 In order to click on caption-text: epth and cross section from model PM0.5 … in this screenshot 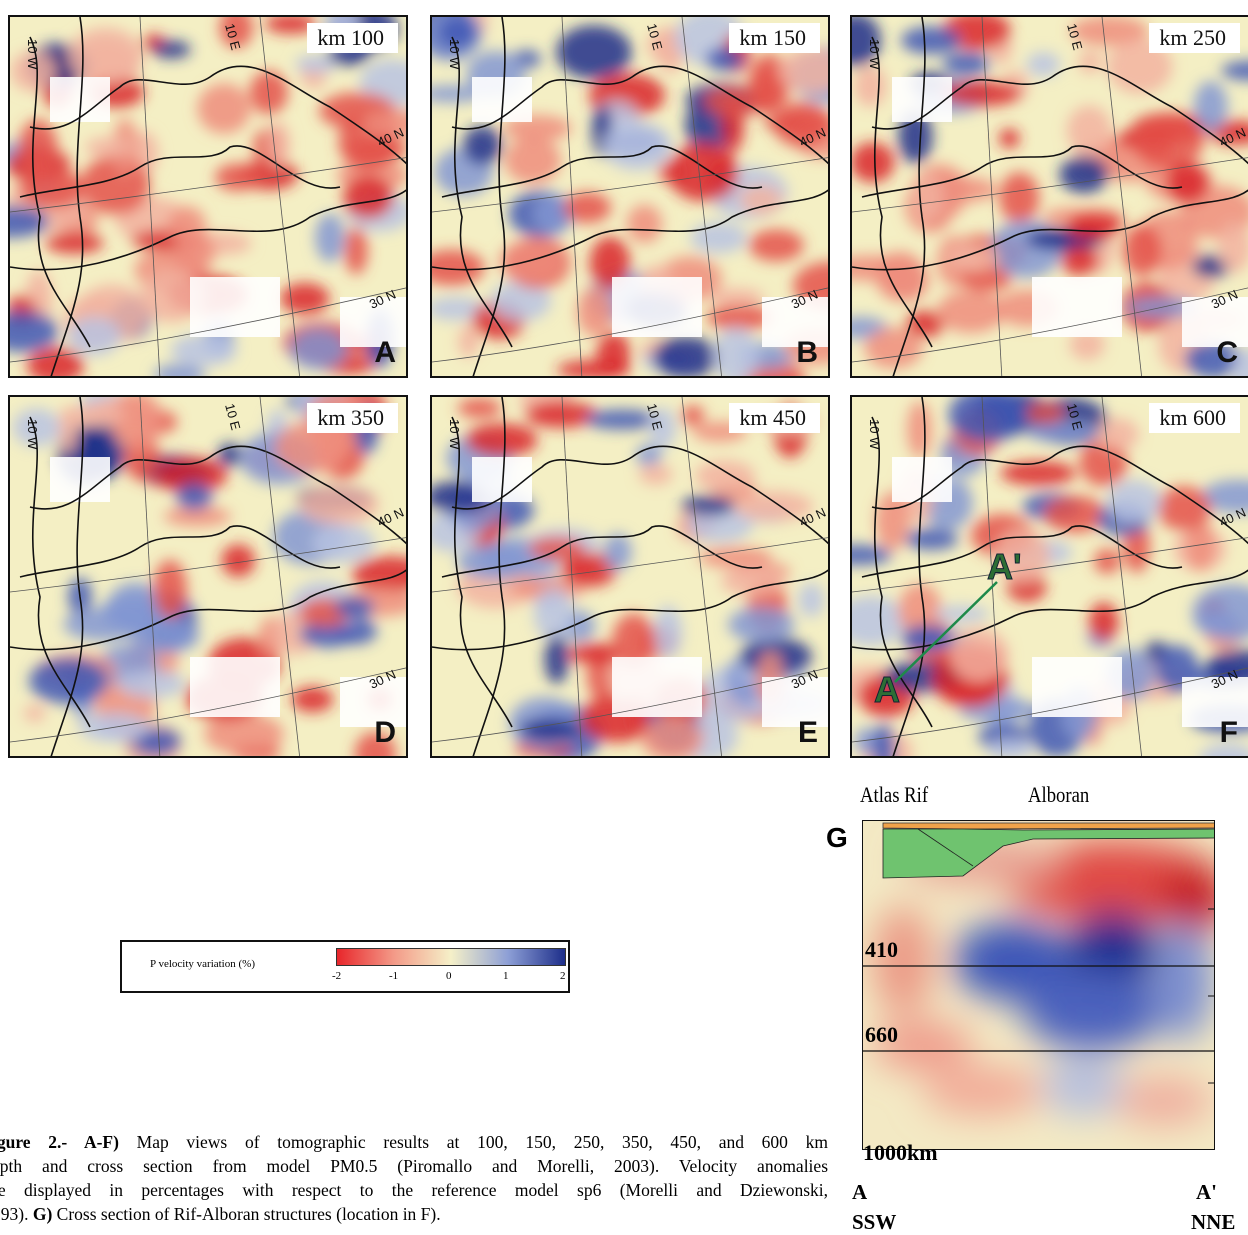, I will do `click(414, 1166)`.